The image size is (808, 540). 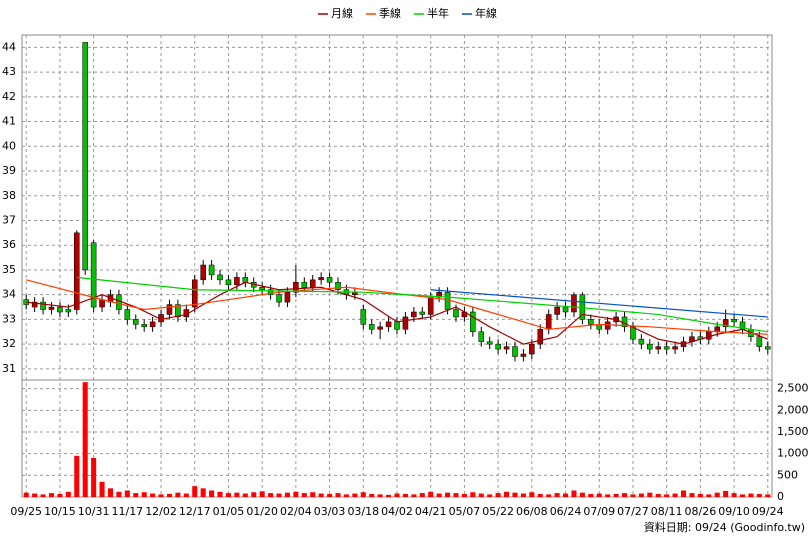 I want to click on x-tick-label: 07/09, so click(x=599, y=511).